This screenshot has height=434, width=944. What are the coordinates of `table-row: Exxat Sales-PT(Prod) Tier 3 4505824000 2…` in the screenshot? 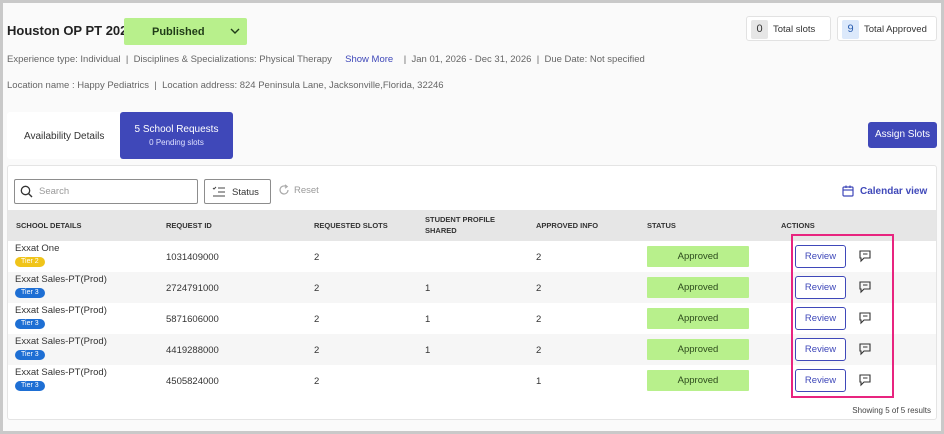 It's located at (472, 380).